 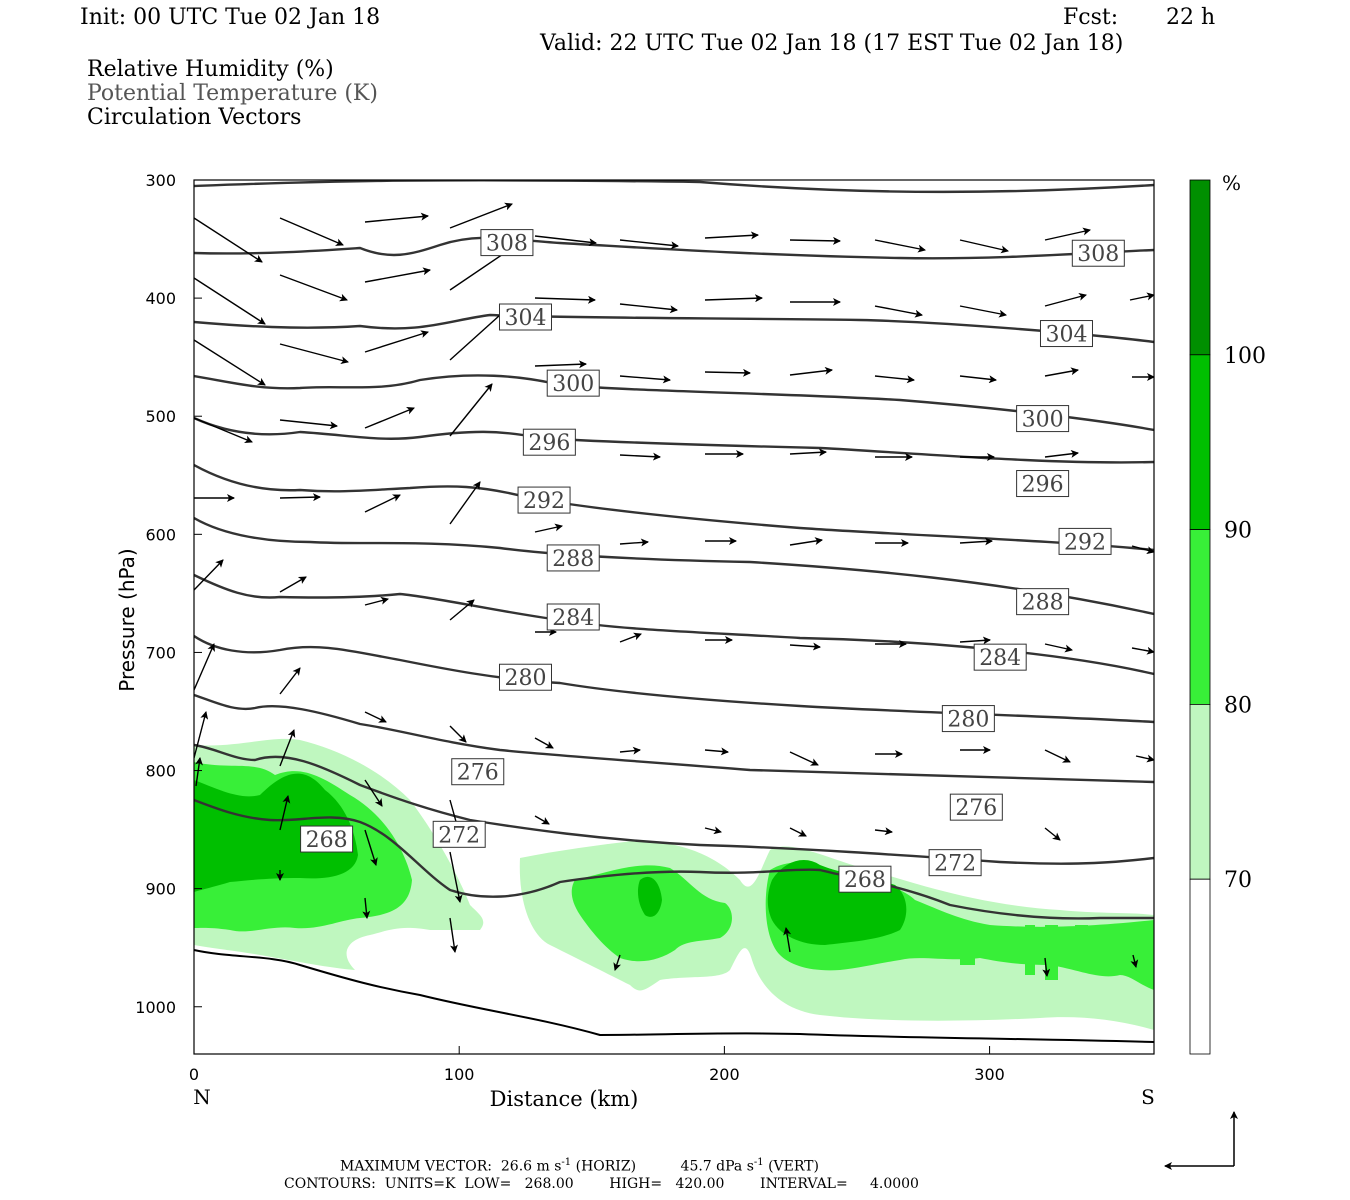 I want to click on reference-vector-key, so click(x=1201, y=1140).